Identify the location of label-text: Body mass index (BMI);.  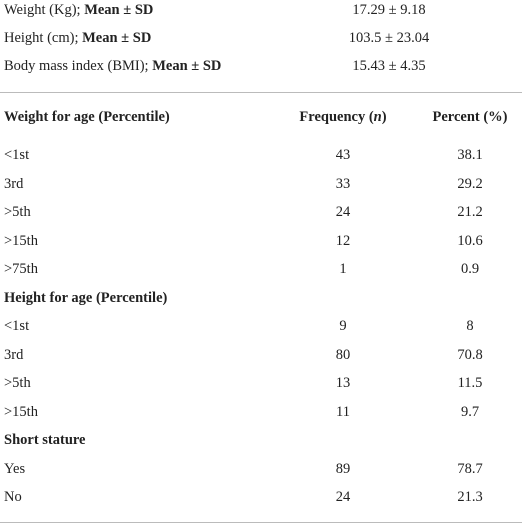
(78, 66).